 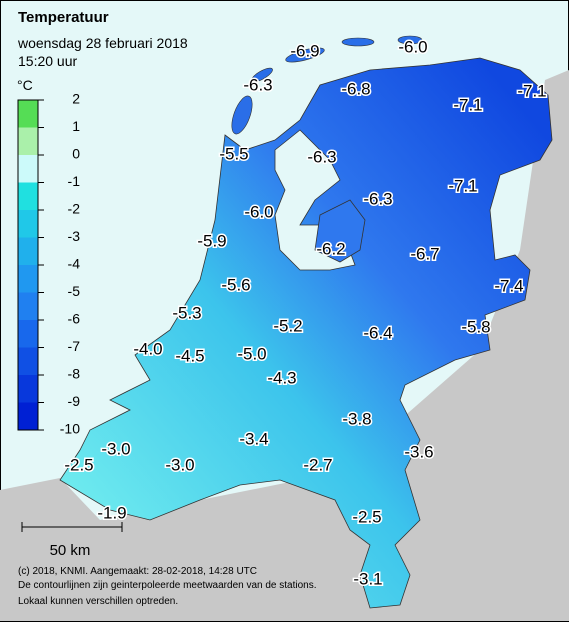 I want to click on legend-label: -8, so click(x=74, y=374).